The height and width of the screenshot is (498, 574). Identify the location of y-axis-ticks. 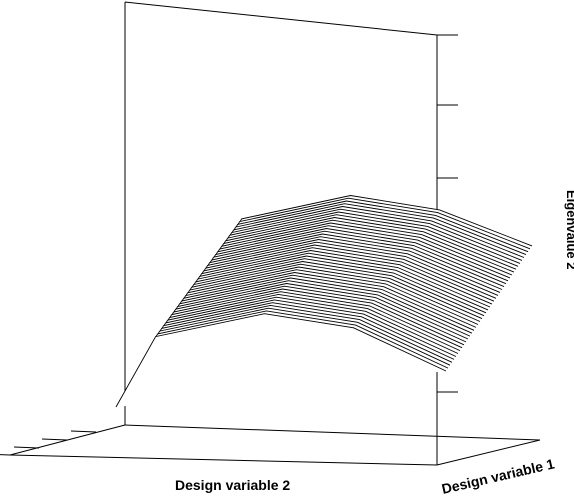
(48, 443).